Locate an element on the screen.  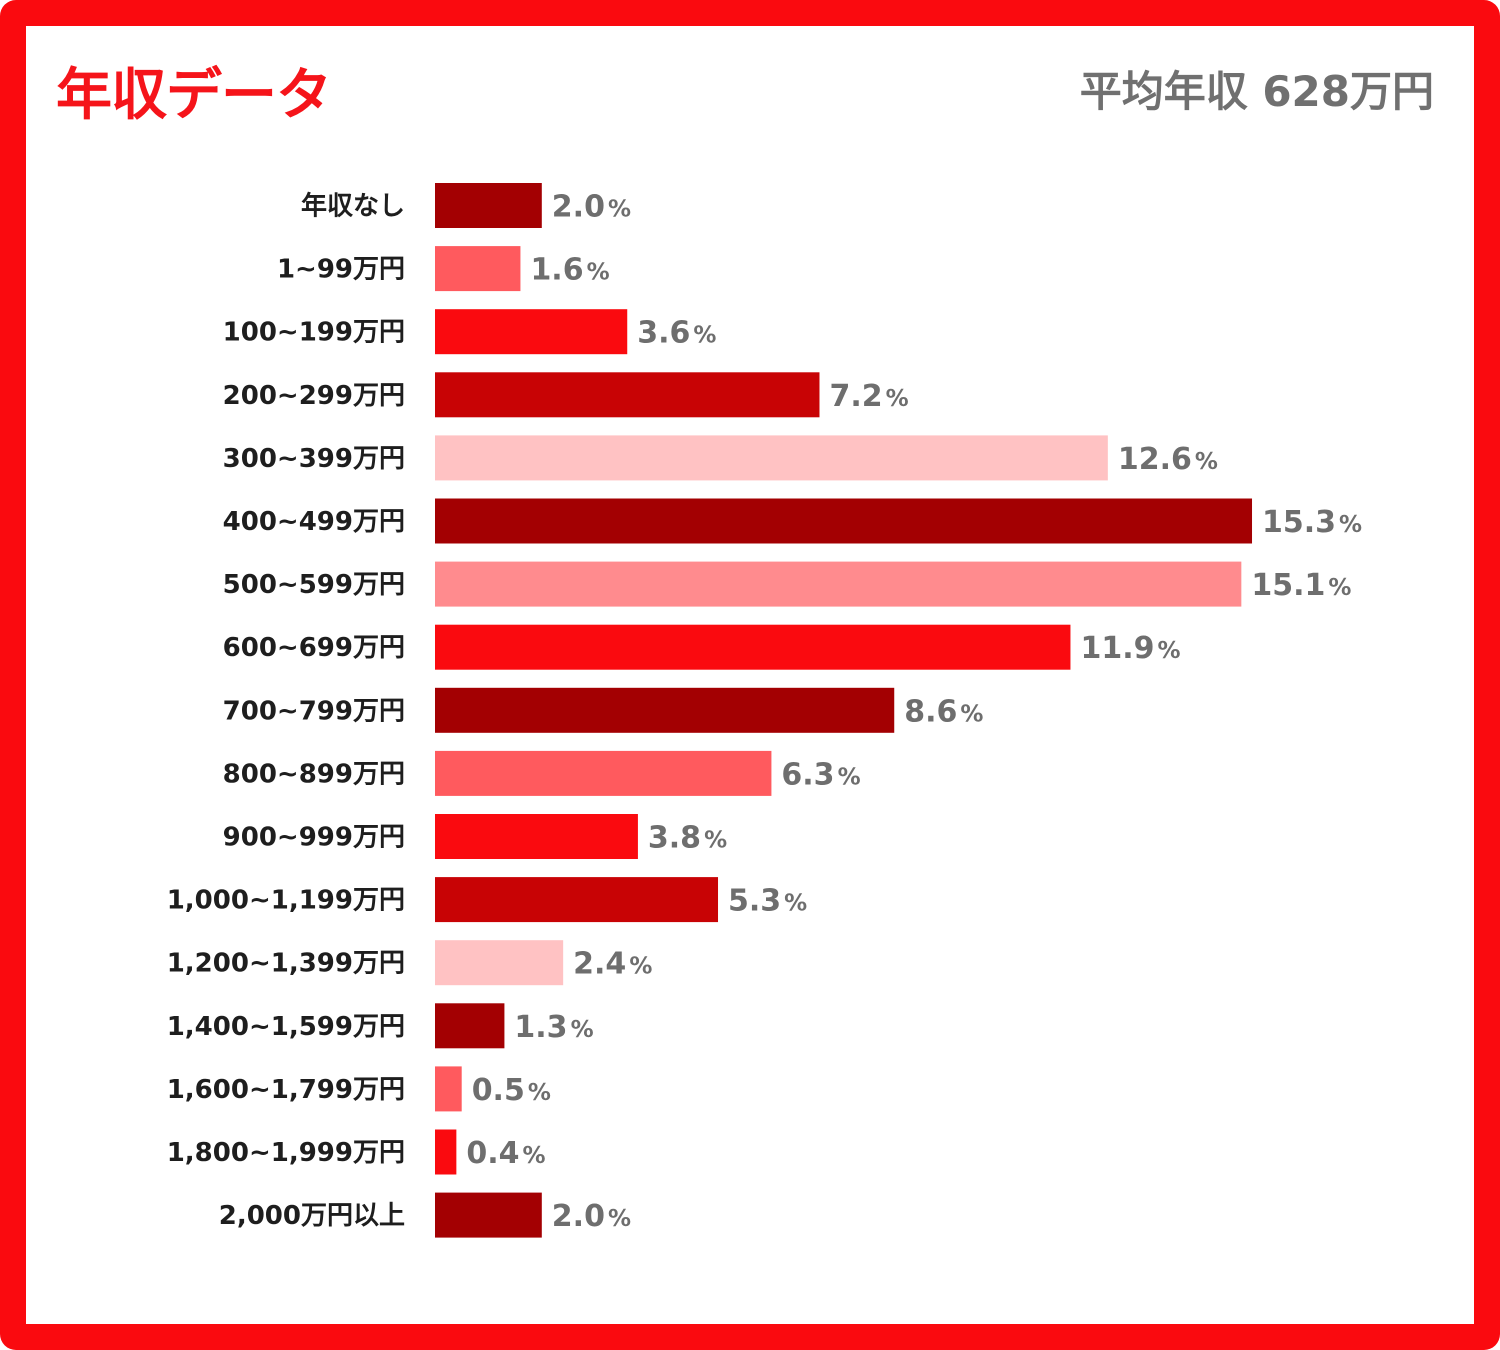
value-label: 15.1% is located at coordinates (1301, 585).